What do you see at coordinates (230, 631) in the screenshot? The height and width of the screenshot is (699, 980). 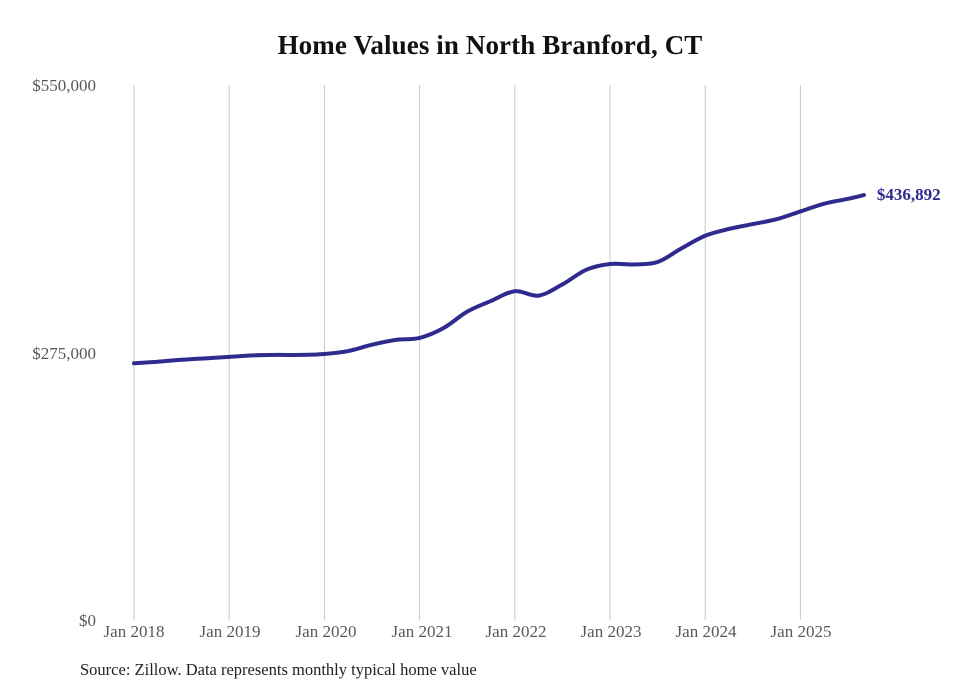 I see `x-tick-label-jan-2019: Jan 2019` at bounding box center [230, 631].